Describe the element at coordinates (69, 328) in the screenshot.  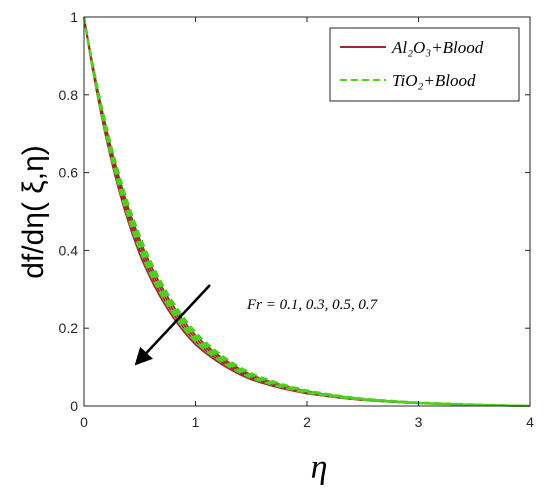
I see `y-tick-label-1: 0.2` at that location.